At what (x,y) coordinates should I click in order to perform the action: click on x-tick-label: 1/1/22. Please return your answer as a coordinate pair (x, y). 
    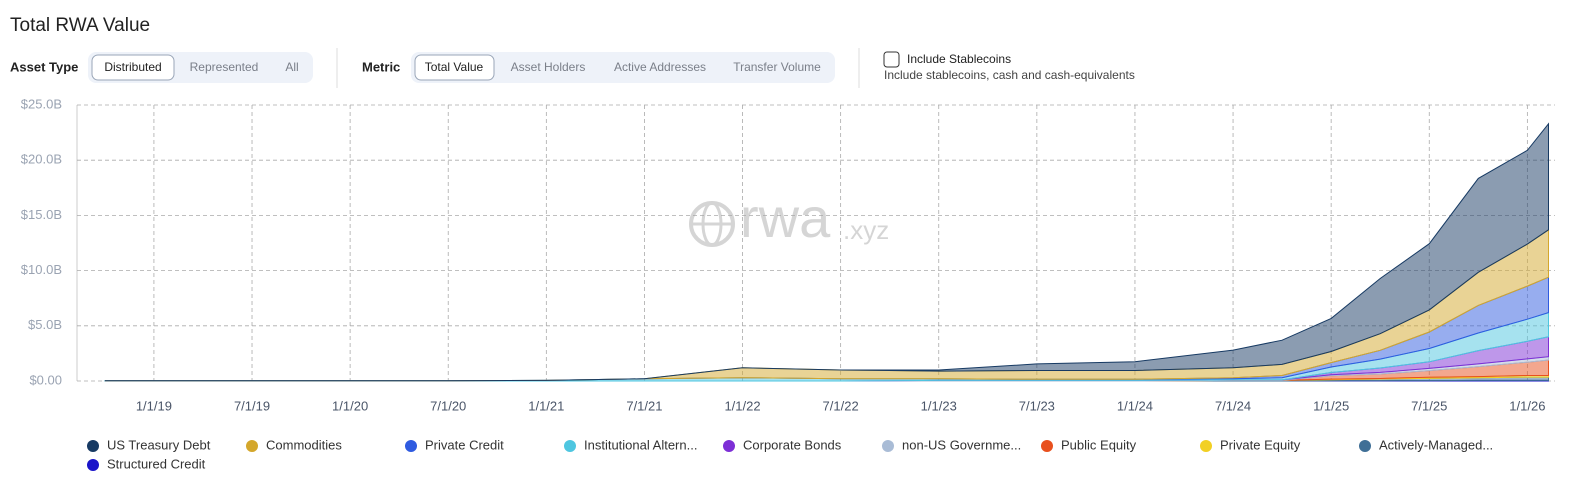
    Looking at the image, I should click on (742, 405).